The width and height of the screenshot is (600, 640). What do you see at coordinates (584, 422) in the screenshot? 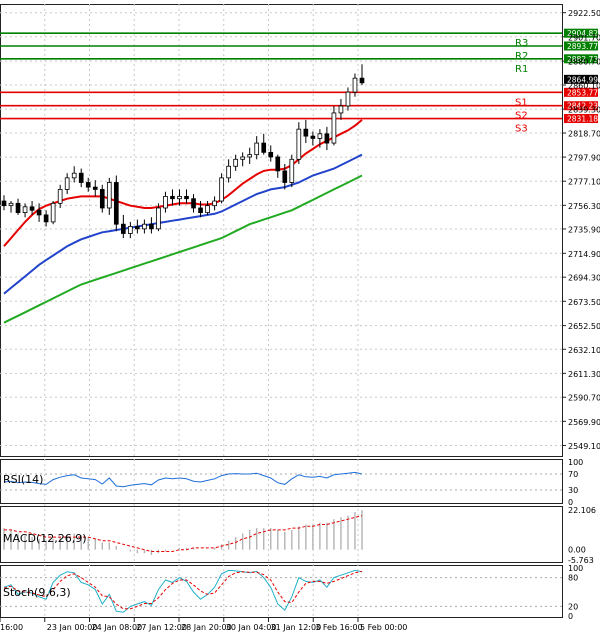
I see `price-tick-label: 2569.90` at bounding box center [584, 422].